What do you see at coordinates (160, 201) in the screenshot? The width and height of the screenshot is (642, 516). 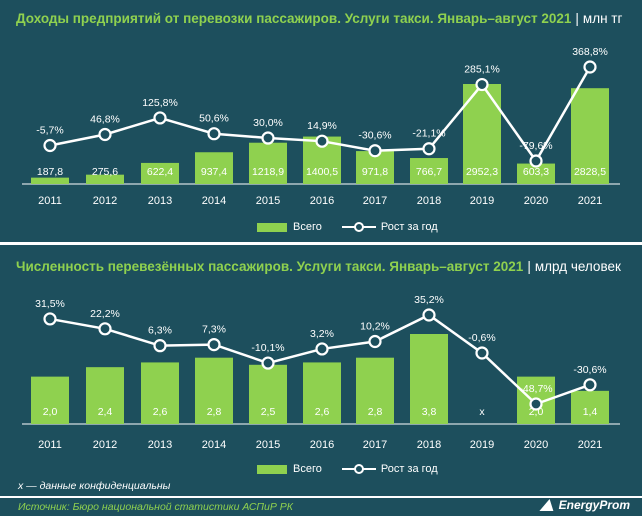 I see `x-tick-label: 2013` at bounding box center [160, 201].